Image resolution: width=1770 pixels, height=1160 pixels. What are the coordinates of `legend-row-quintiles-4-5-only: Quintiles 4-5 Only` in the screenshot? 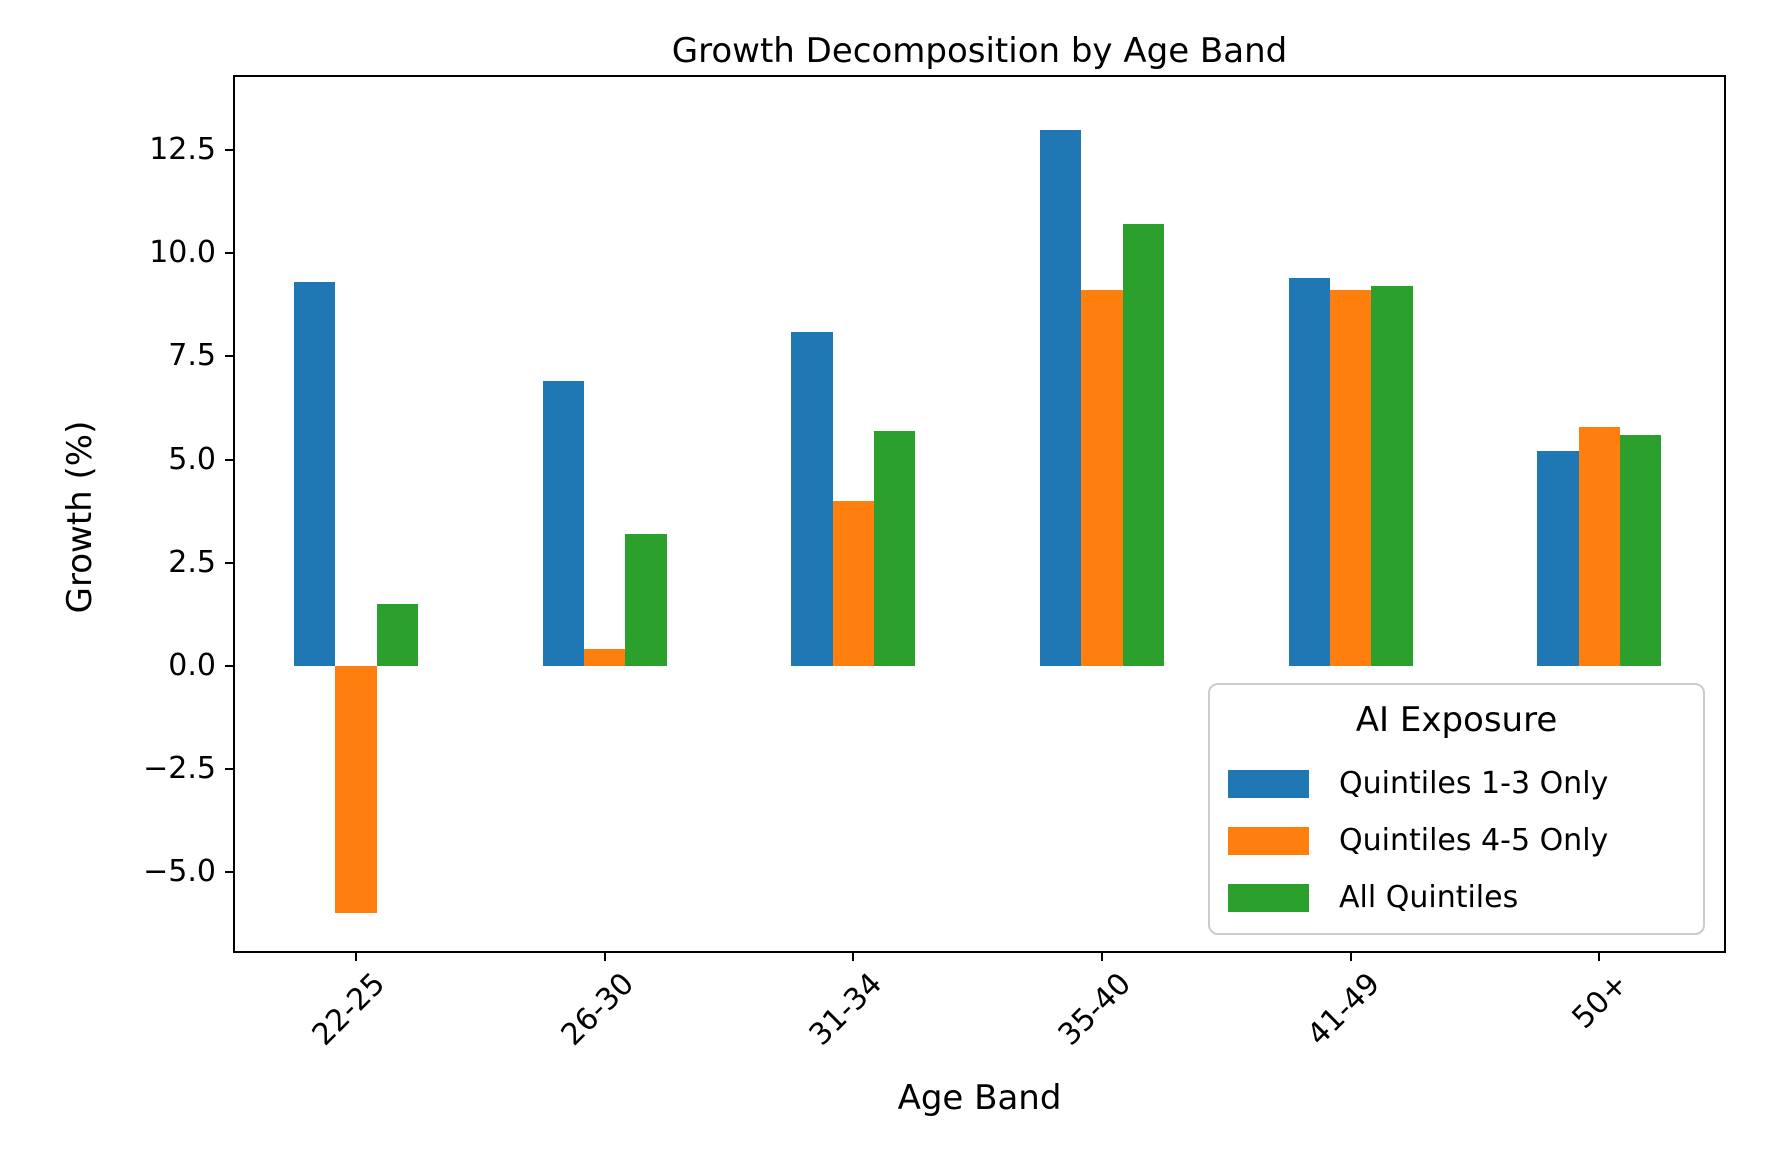 It's located at (1456, 840).